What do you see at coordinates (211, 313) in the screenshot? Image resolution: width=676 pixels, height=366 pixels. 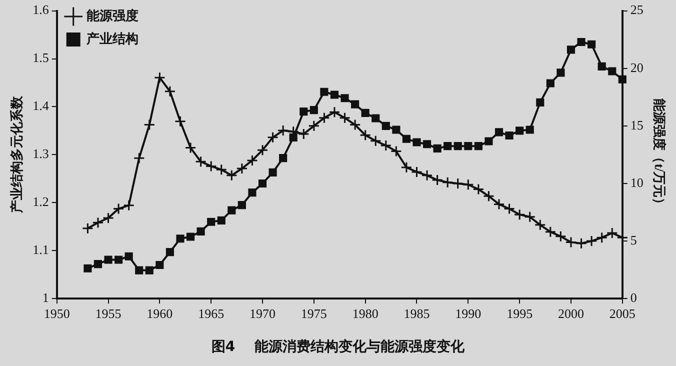 I see `x-tick-label: 1965` at bounding box center [211, 313].